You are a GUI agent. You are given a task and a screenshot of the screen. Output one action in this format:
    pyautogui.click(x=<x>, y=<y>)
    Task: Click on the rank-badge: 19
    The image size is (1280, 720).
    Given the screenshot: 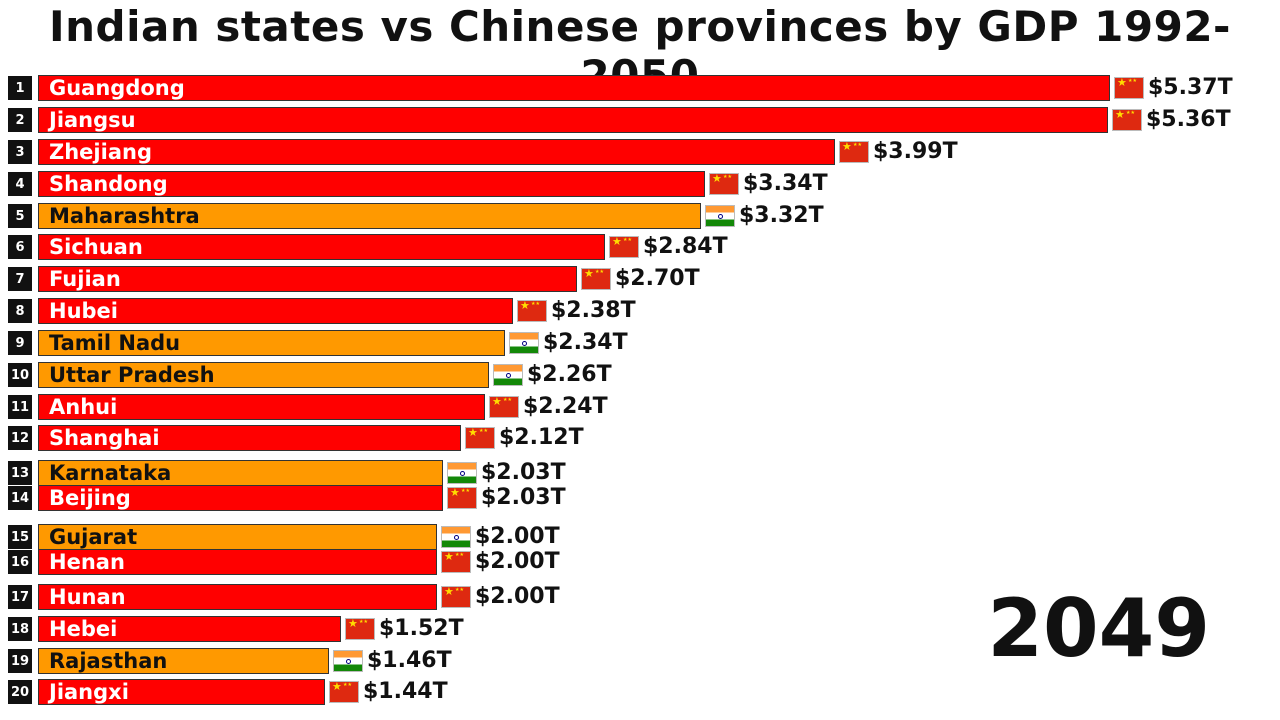 What is the action you would take?
    pyautogui.click(x=20, y=661)
    